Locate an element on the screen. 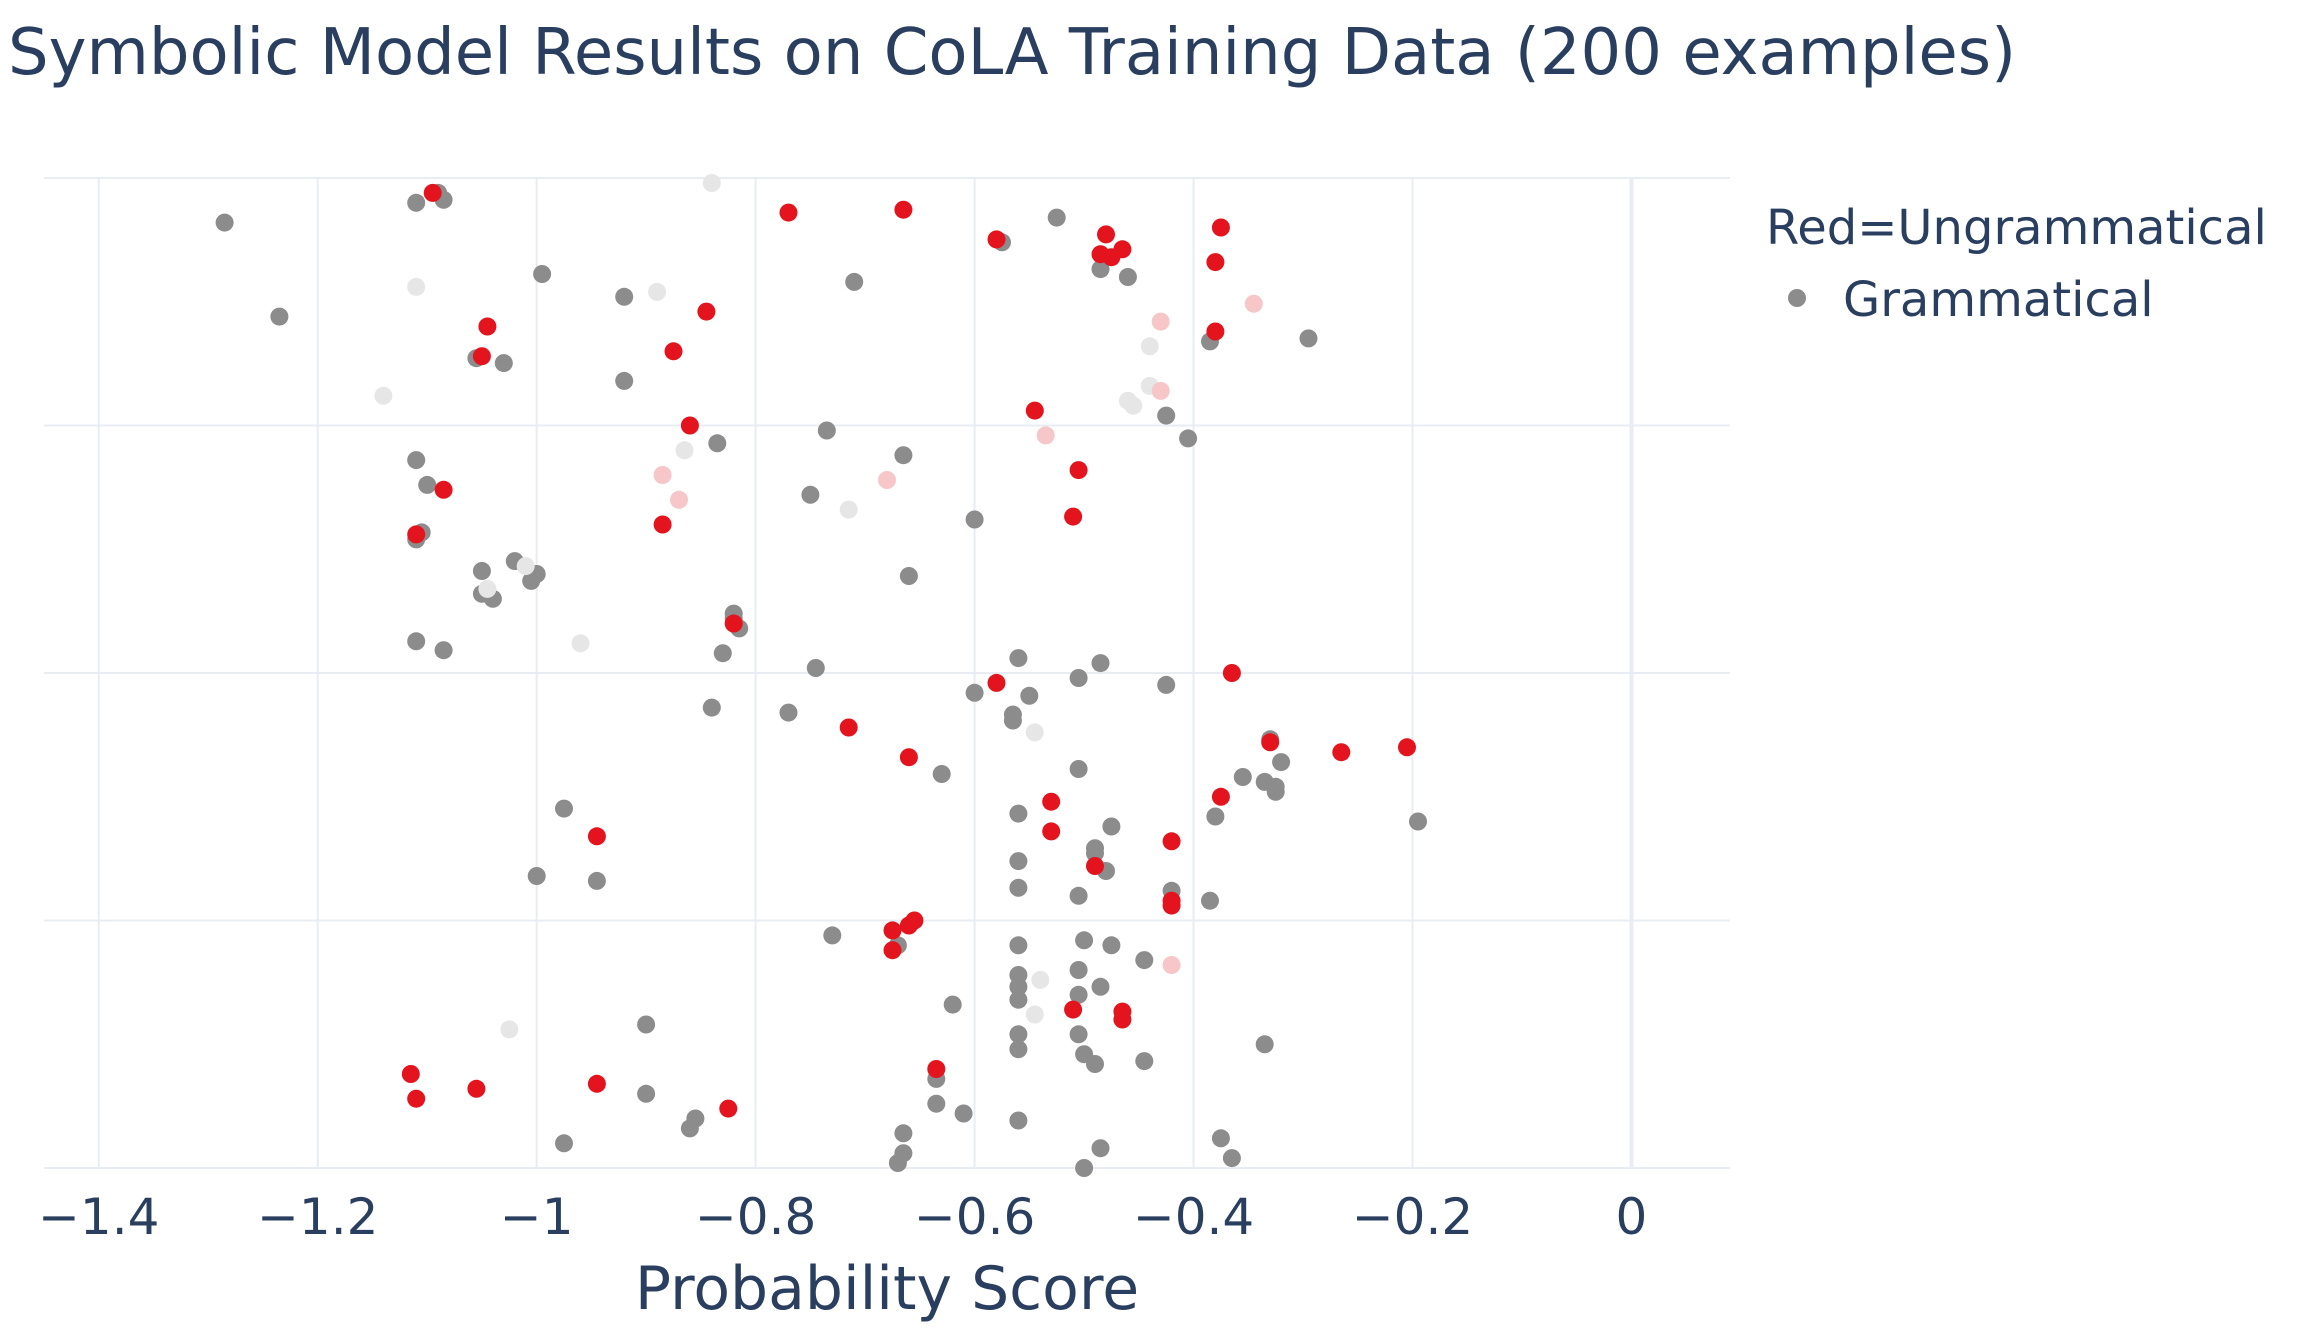  x-axis-title: Probability Score is located at coordinates (887, 1289).